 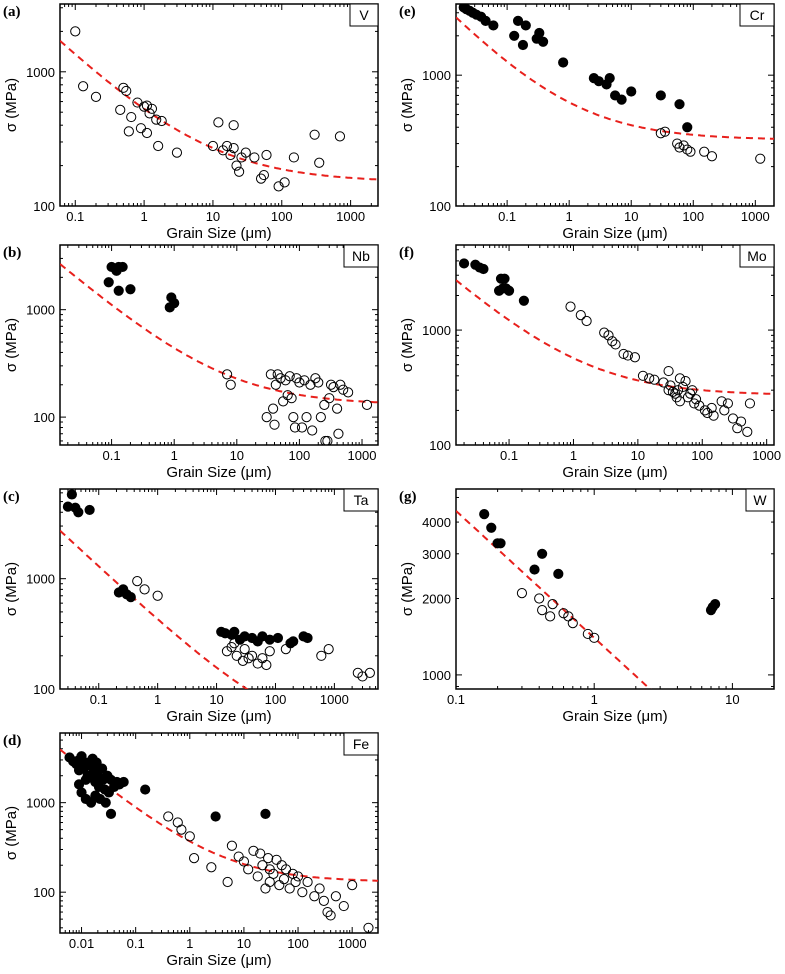 What do you see at coordinates (112, 455) in the screenshot?
I see `x-tick-label: 0.1` at bounding box center [112, 455].